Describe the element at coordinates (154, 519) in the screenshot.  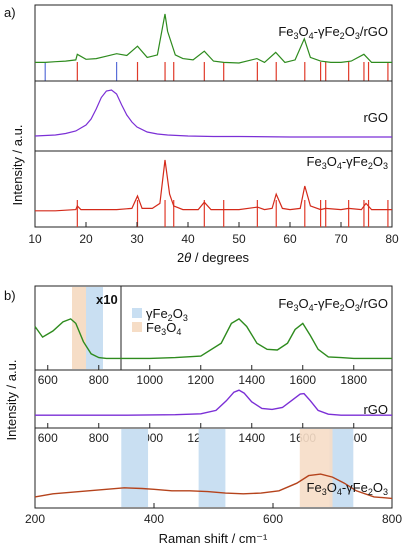
I see `x-tick-label: 400` at that location.